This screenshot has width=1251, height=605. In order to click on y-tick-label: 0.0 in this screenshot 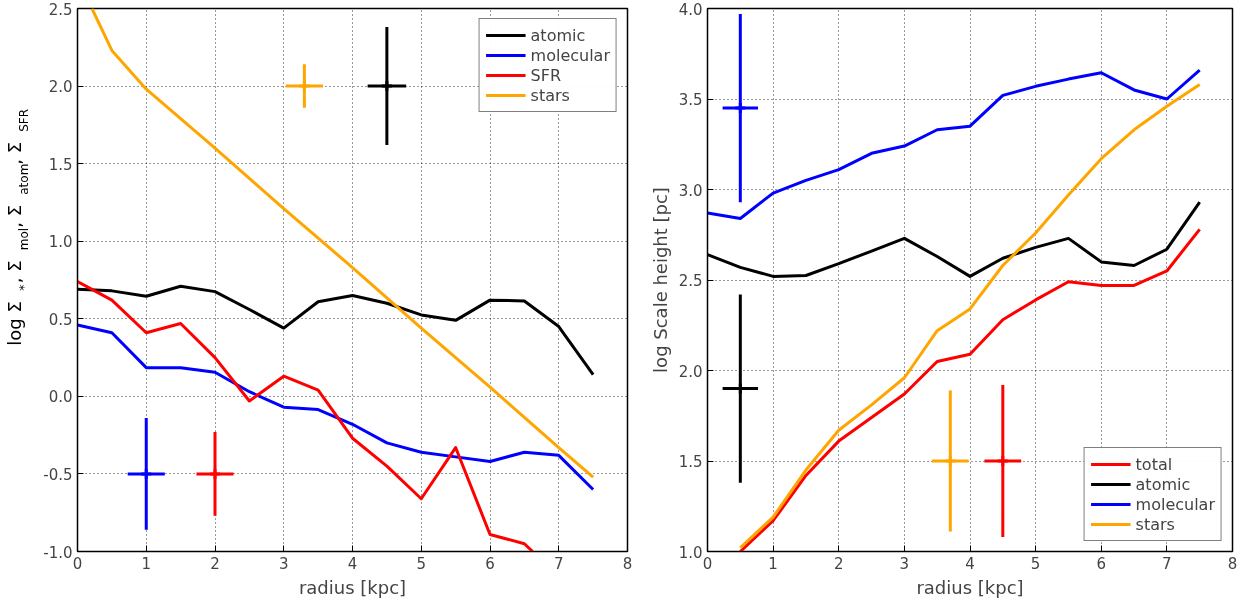, I will do `click(60, 397)`.